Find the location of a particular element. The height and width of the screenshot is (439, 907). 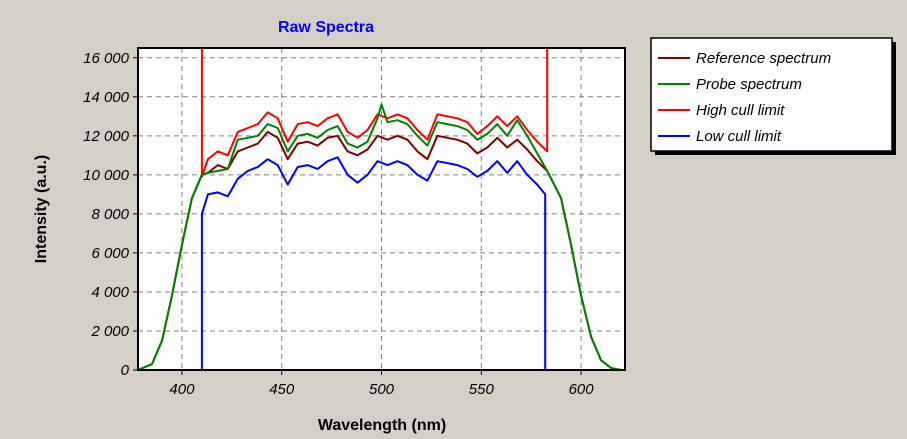

legend-label-high-cull-limit: High cull limit is located at coordinates (740, 110).